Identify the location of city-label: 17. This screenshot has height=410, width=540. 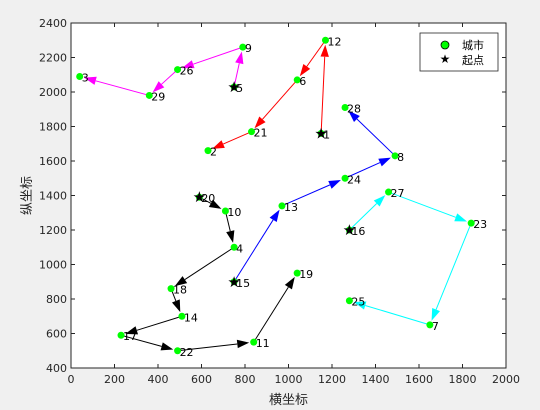
(130, 336).